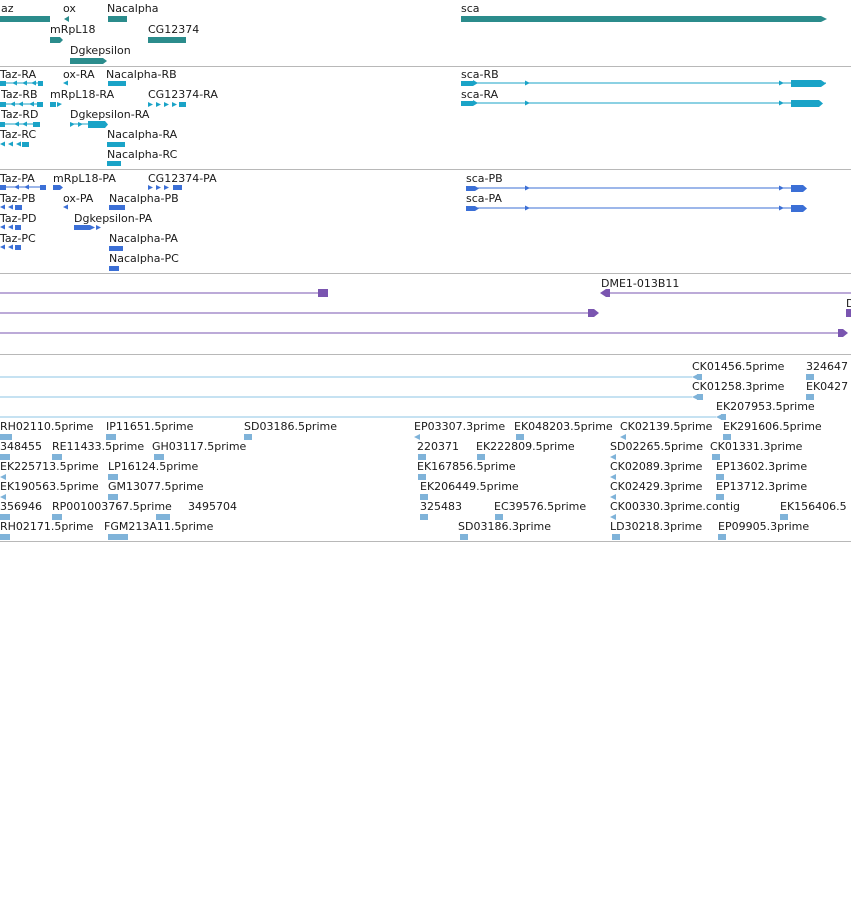 This screenshot has width=851, height=897. Describe the element at coordinates (656, 486) in the screenshot. I see `est-label-ck02429: CK02429.3prime` at that location.